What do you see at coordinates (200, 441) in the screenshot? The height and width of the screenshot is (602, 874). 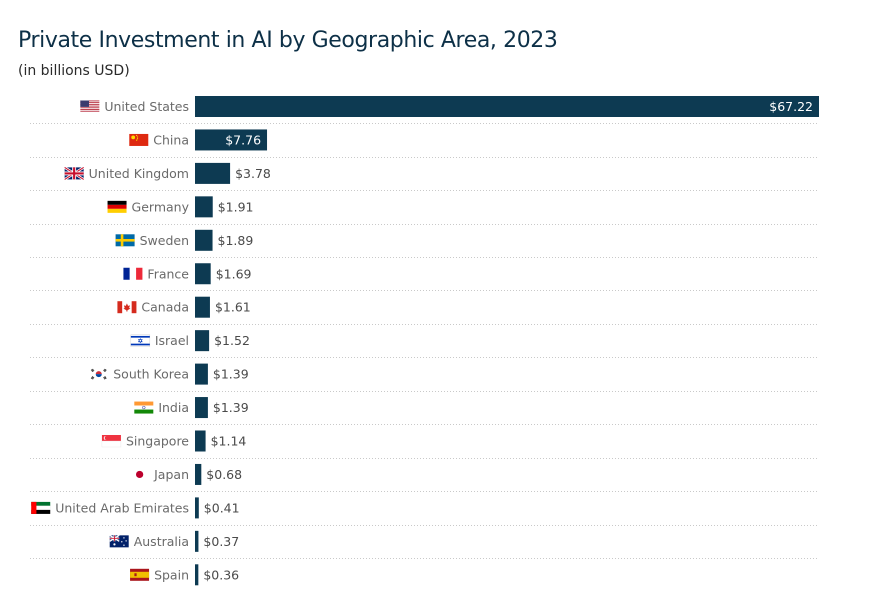 I see `bar-singapore` at bounding box center [200, 441].